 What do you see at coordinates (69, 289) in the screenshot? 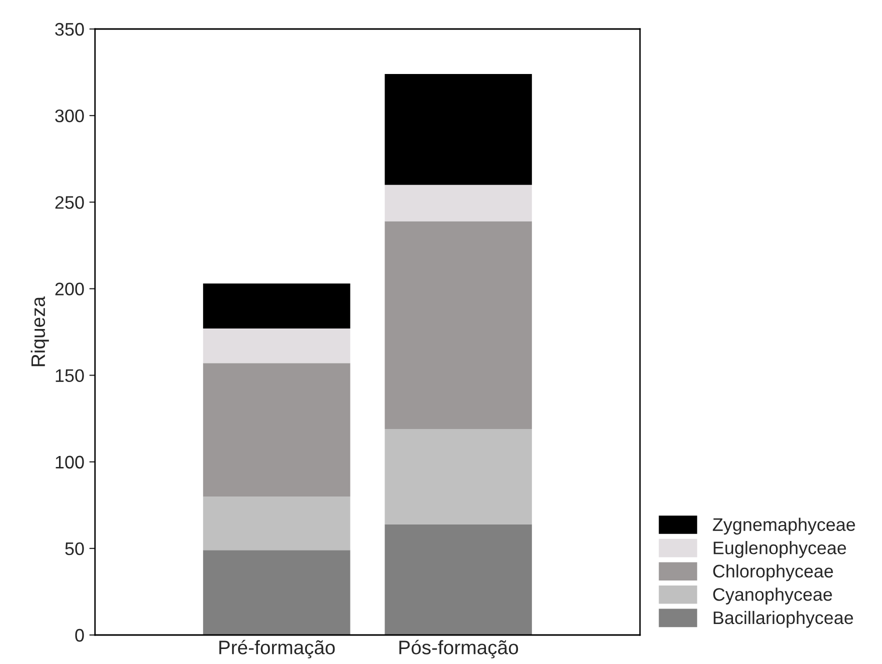
I see `y-tick-label: 200` at bounding box center [69, 289].